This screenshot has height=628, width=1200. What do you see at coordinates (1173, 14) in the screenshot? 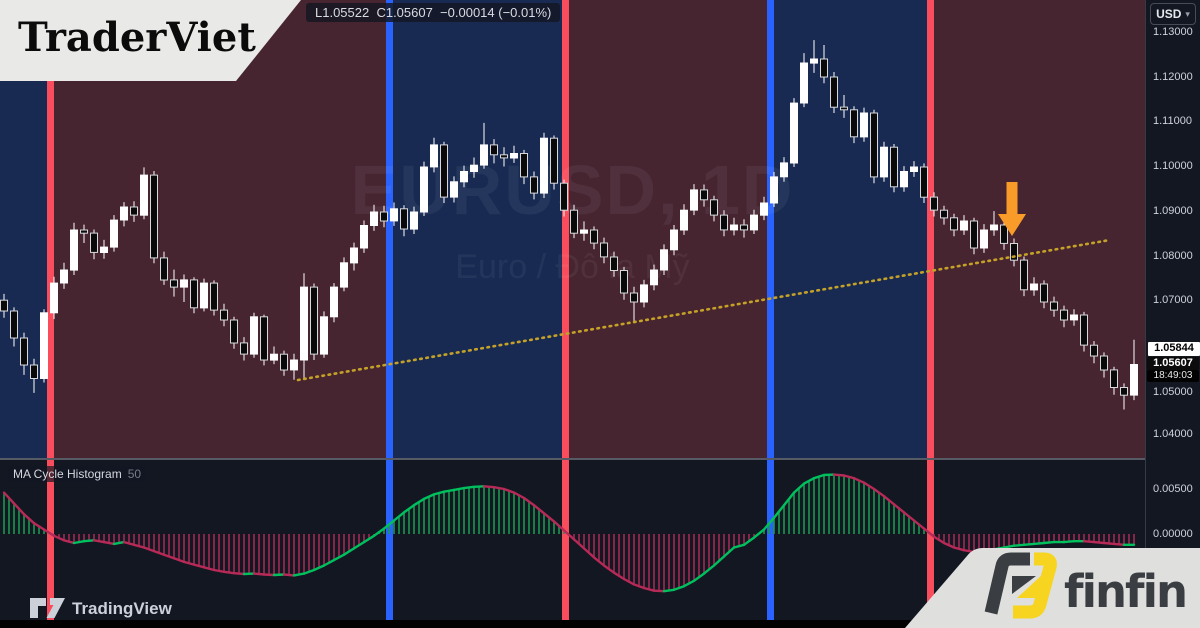
I see `currency-selector: USD ▾` at bounding box center [1173, 14].